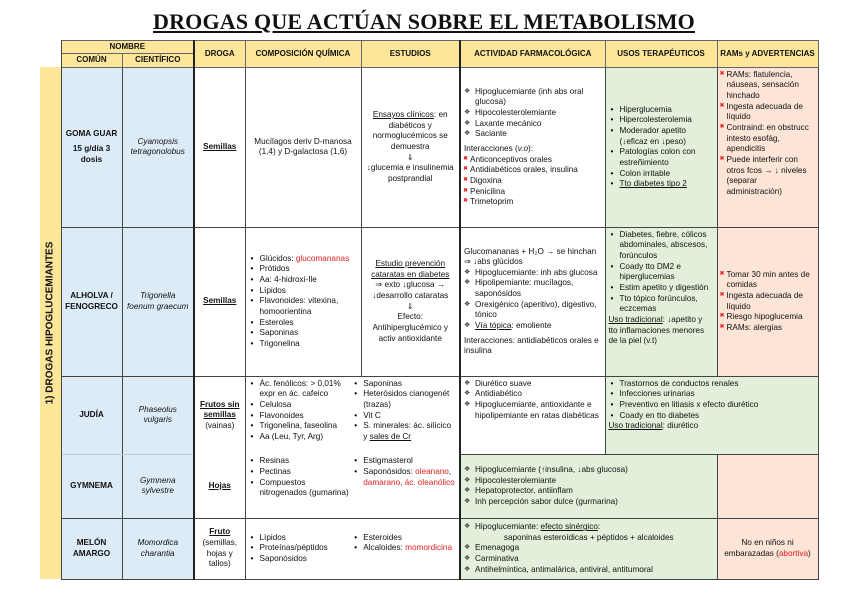 This screenshot has height=599, width=848. I want to click on header-cientifico: CIENTÍFICO, so click(158, 60).